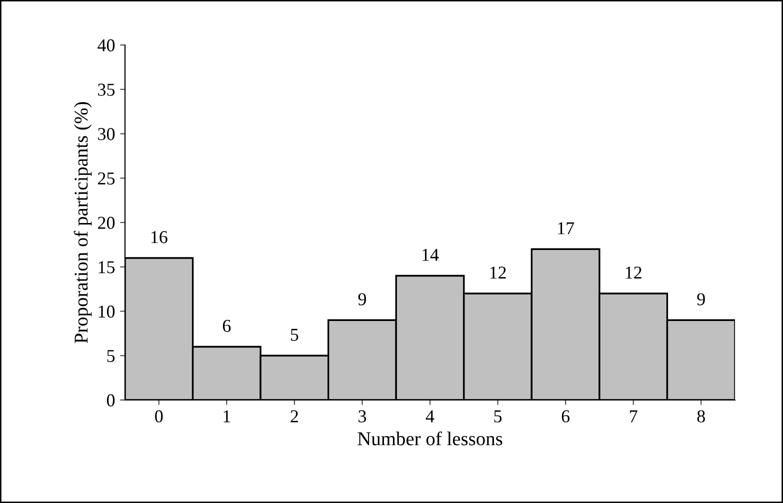 Image resolution: width=783 pixels, height=503 pixels. Describe the element at coordinates (634, 416) in the screenshot. I see `x-tick-label: 7` at that location.